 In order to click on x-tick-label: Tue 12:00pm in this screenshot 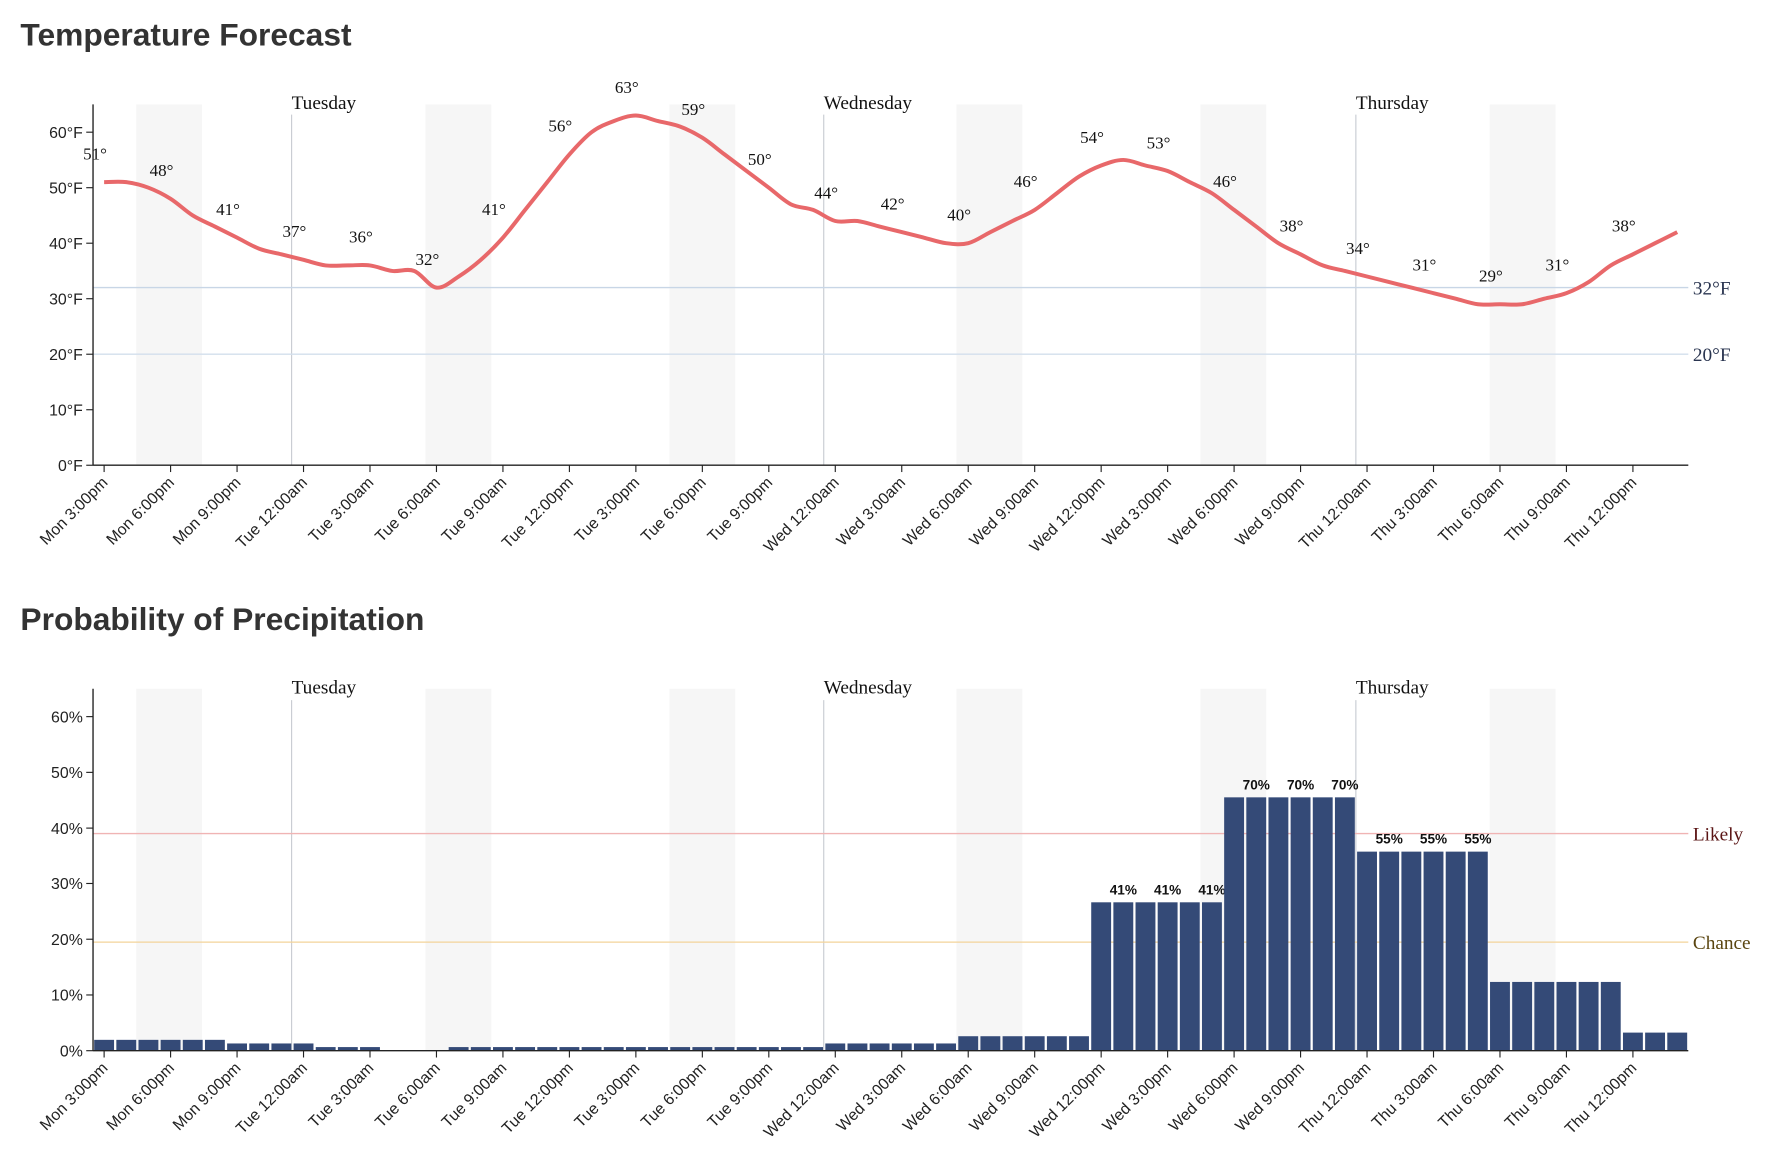, I will do `click(538, 513)`.